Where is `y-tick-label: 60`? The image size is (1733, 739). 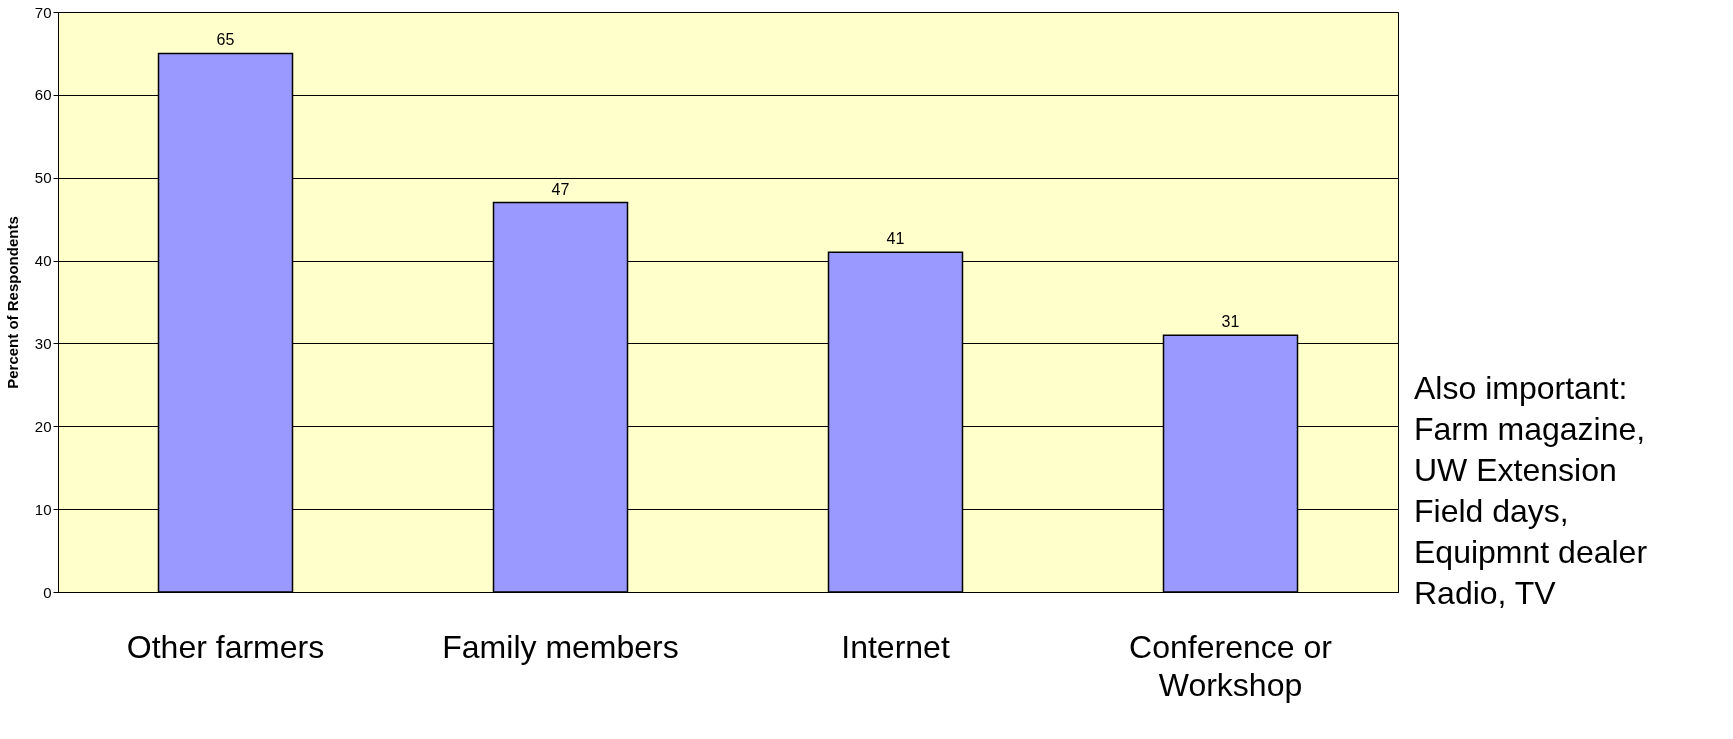
y-tick-label: 60 is located at coordinates (43, 95).